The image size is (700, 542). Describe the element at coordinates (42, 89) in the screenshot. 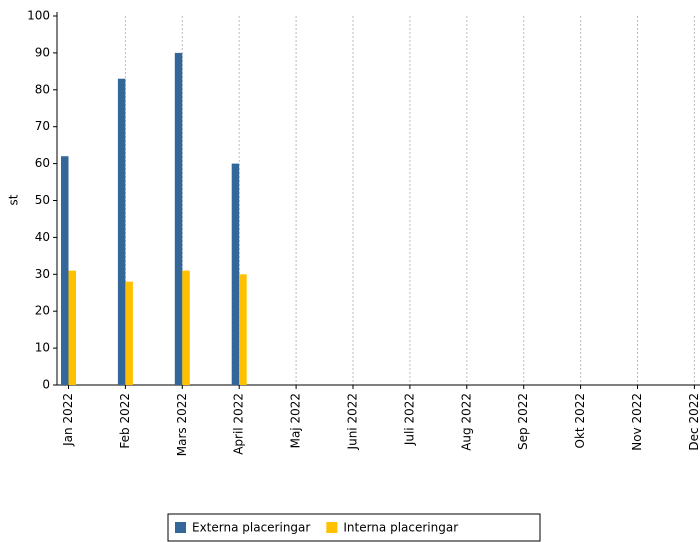

I see `y-tick-label: 80` at that location.